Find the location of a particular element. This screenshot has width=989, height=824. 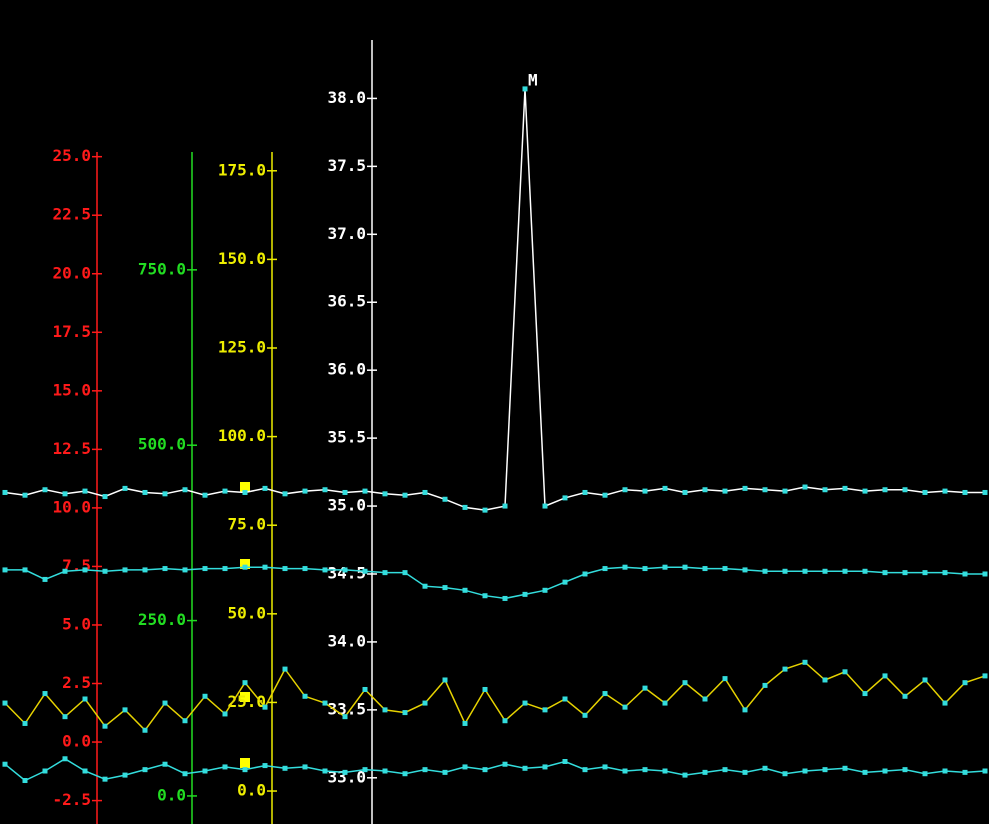

y-tick-label: 12.5 is located at coordinates (71, 448).